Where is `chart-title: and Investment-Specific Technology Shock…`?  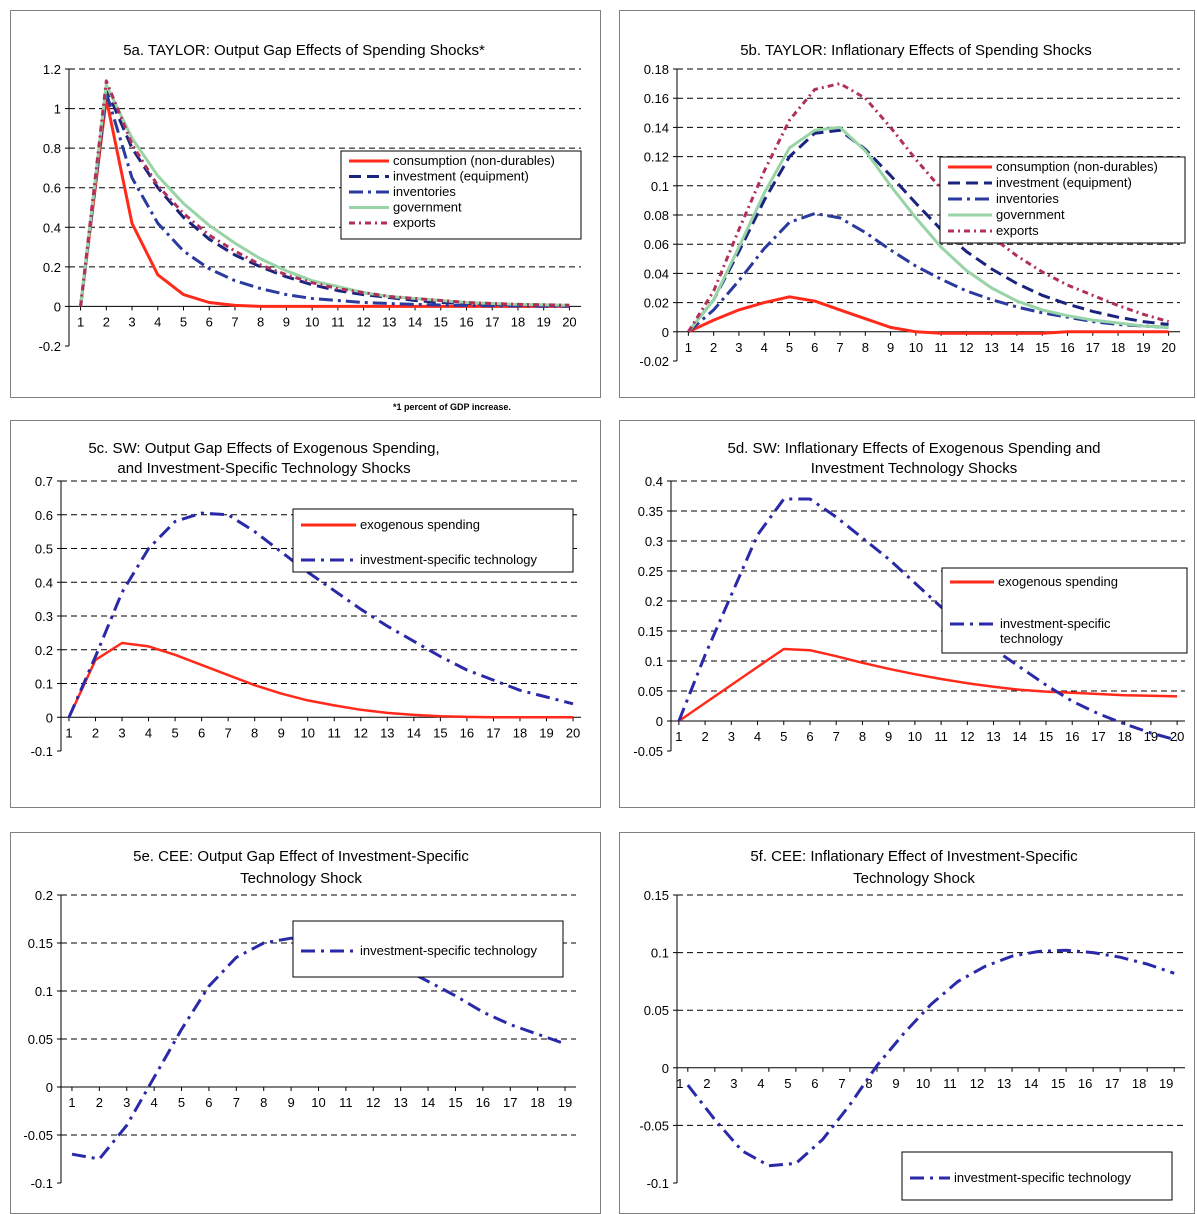 chart-title: and Investment-Specific Technology Shock… is located at coordinates (263, 468).